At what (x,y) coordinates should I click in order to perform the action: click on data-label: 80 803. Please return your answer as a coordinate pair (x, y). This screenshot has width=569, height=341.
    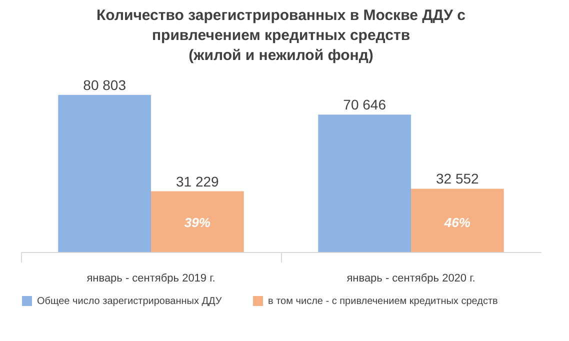
    Looking at the image, I should click on (104, 84).